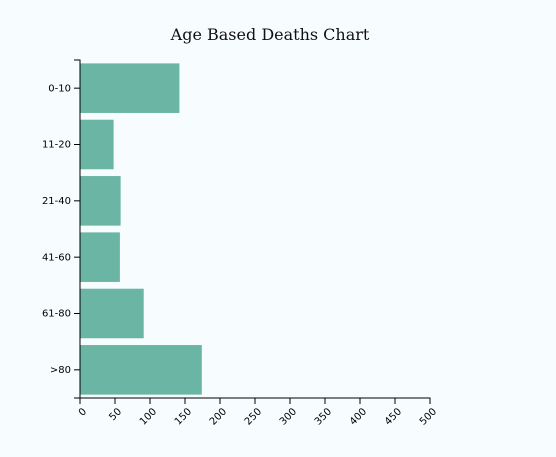 This screenshot has height=457, width=556. I want to click on x-tick-label-0: 0, so click(83, 412).